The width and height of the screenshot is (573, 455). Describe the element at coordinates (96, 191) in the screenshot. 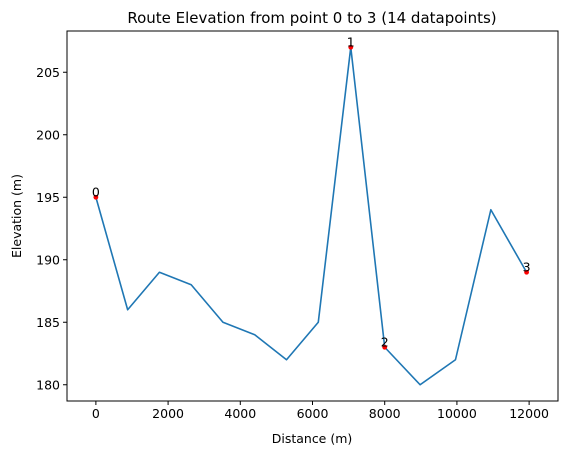

I see `point-label-0: 0` at that location.